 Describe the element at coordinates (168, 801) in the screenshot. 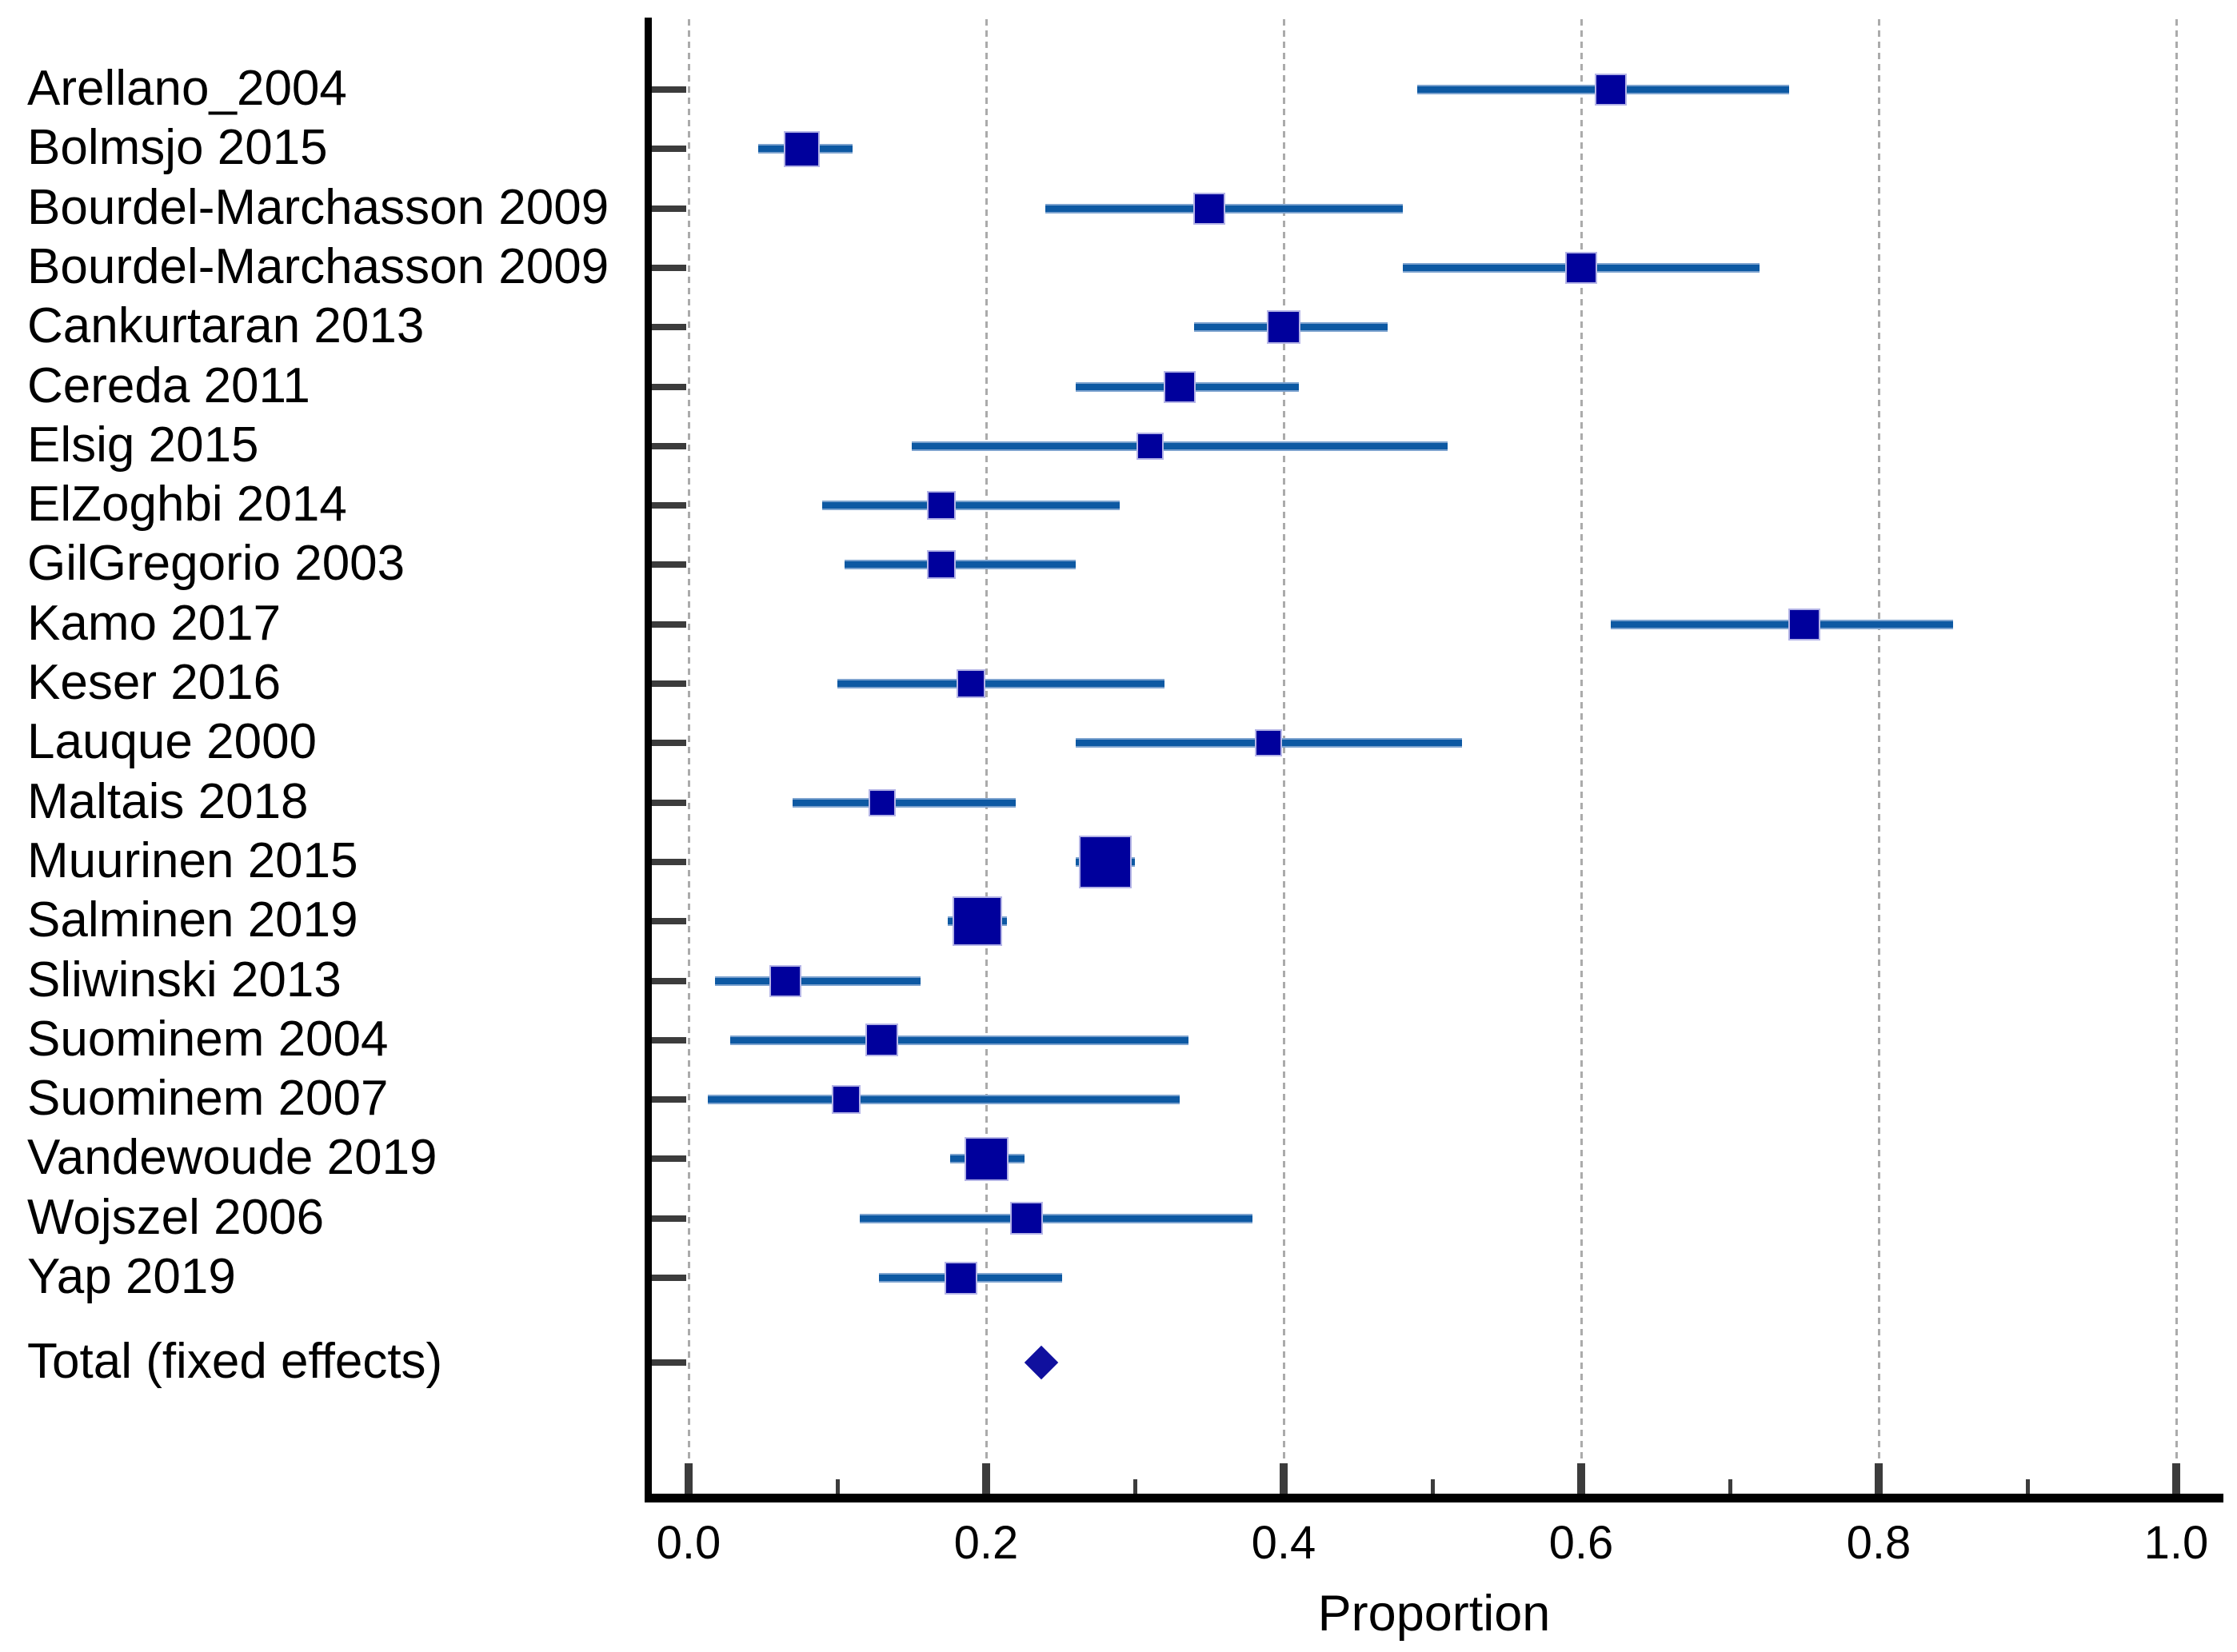

I see `study-label: Maltais 2018` at that location.